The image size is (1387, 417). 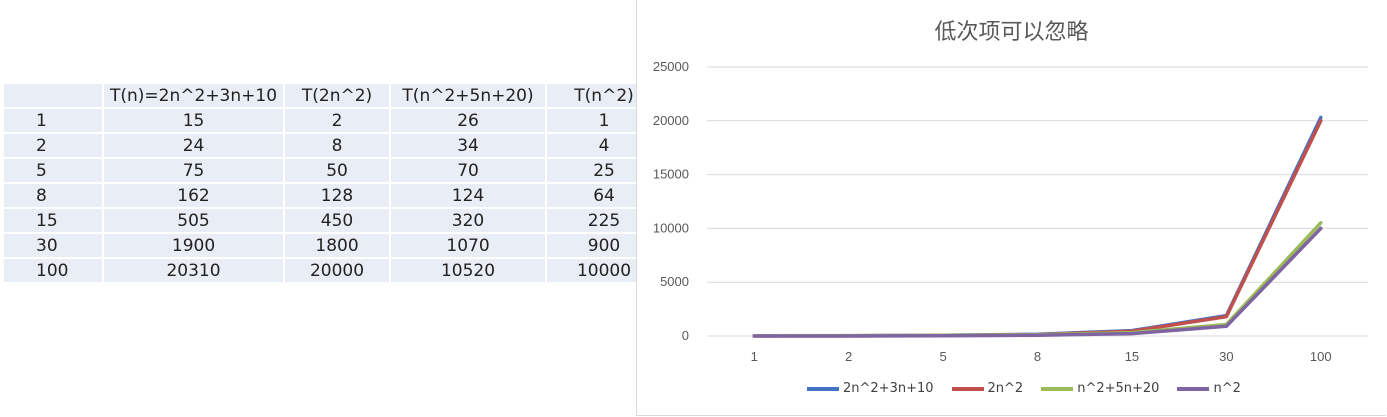 I want to click on y-tick-label: 10000, so click(x=671, y=227).